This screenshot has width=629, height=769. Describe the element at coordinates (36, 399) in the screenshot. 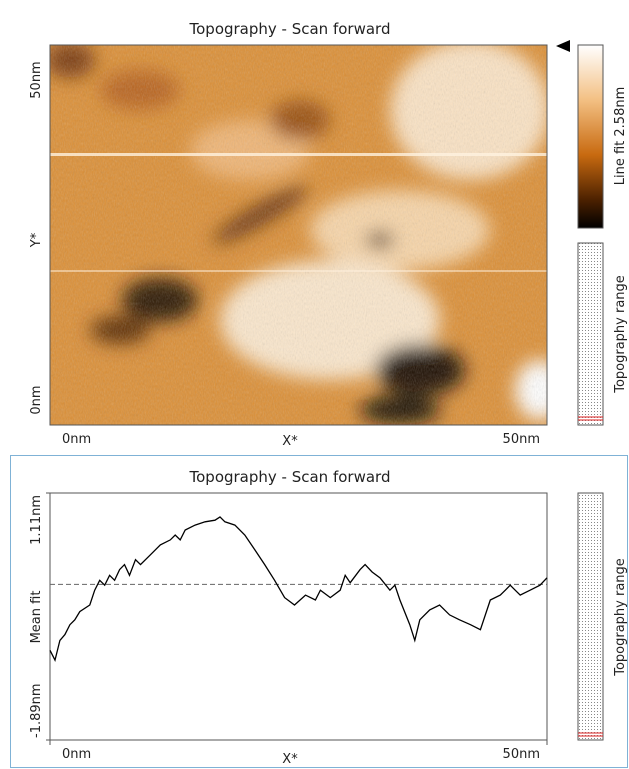

I see `y-tick-label: 0nm` at that location.